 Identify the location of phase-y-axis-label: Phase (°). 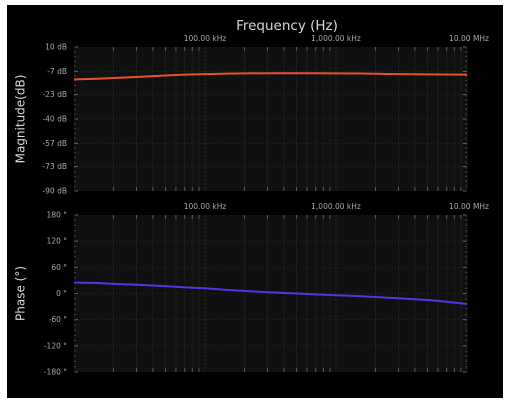
(21, 293).